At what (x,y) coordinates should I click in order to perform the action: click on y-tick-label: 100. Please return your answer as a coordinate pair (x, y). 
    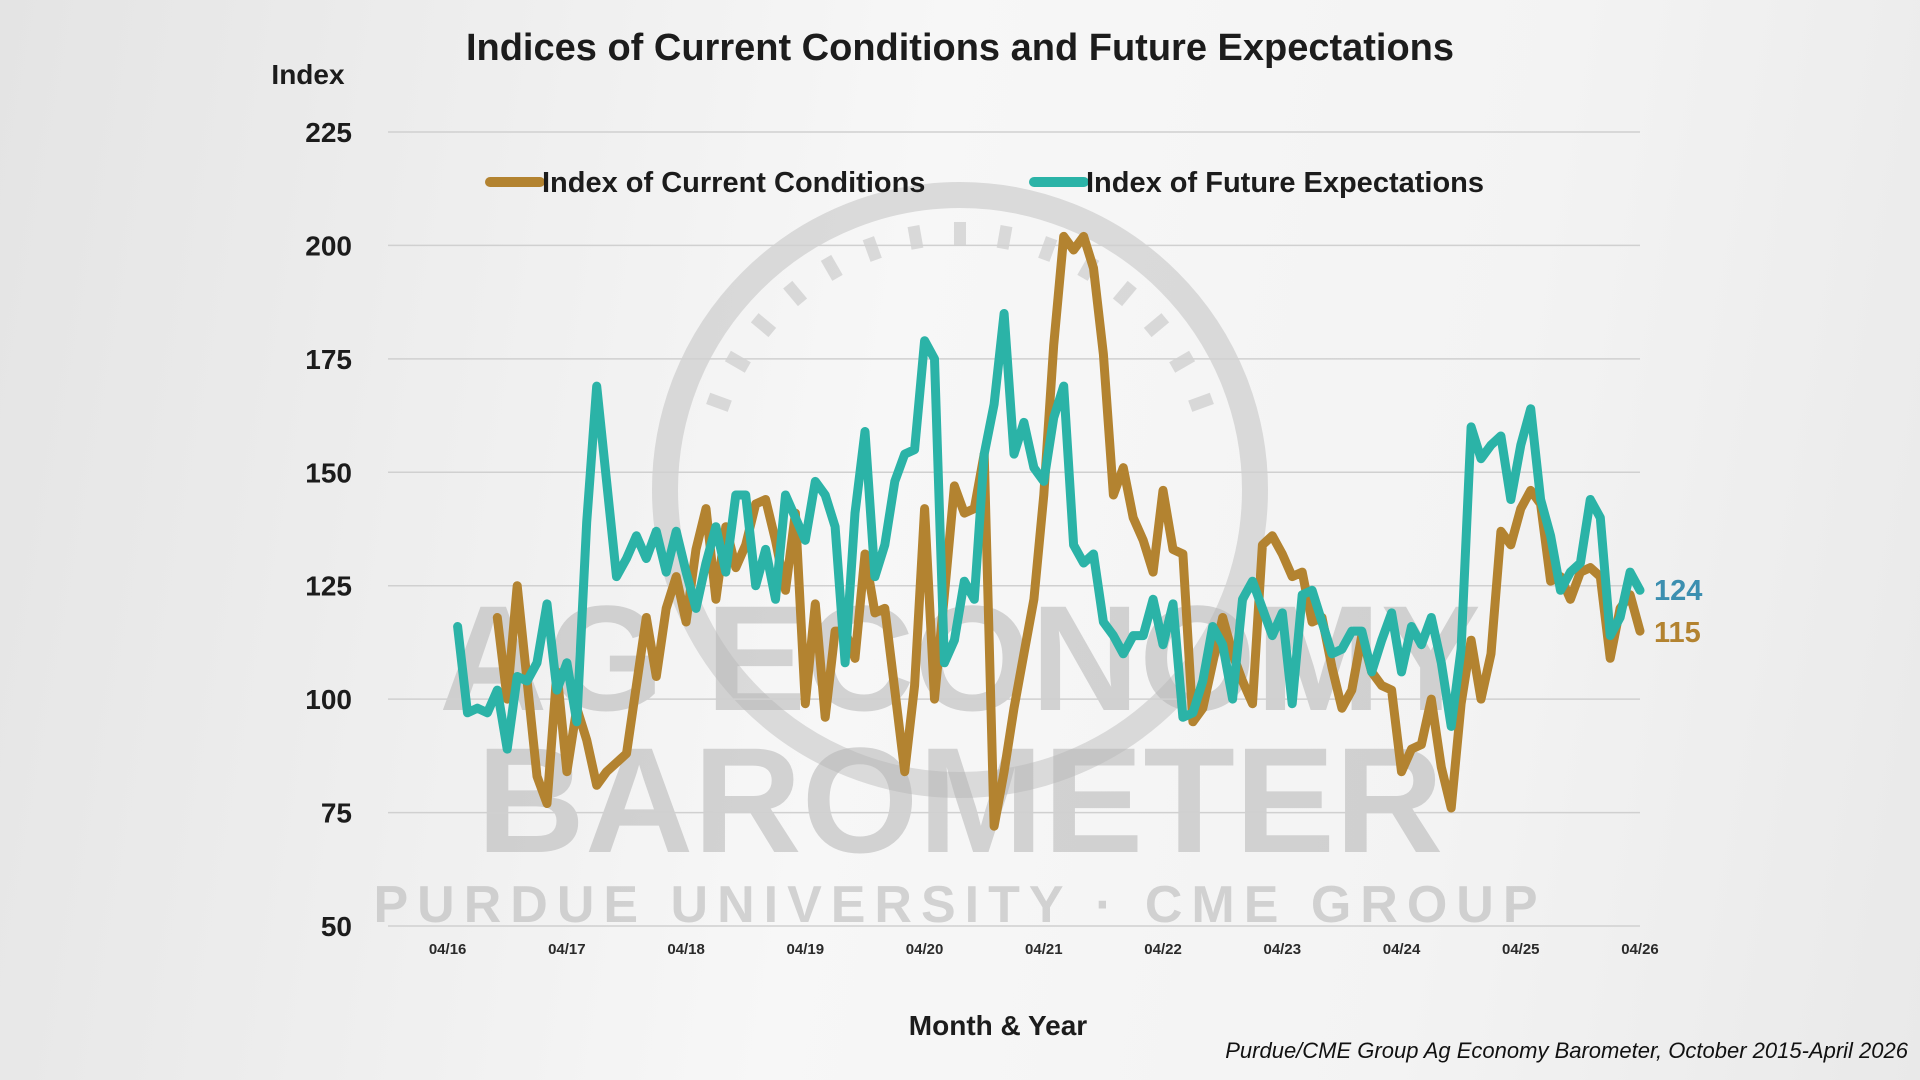
    Looking at the image, I should click on (328, 699).